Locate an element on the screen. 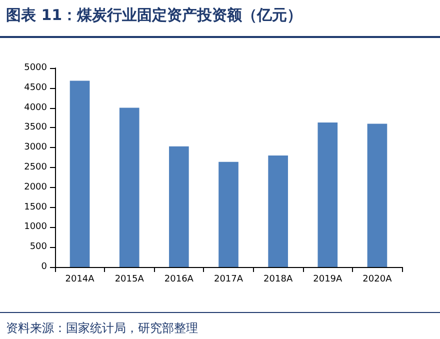 This screenshot has height=339, width=440. x-tick-label: 2016A is located at coordinates (179, 279).